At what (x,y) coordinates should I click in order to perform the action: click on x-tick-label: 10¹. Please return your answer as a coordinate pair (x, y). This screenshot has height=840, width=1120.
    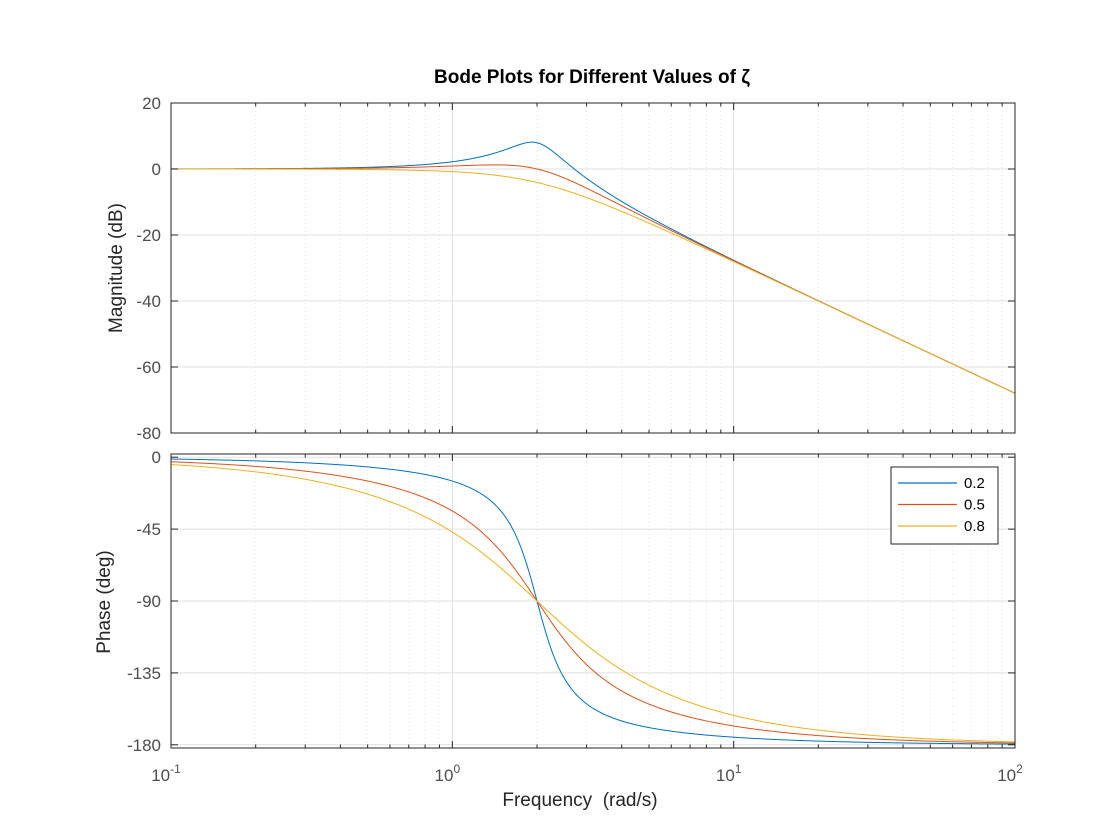
    Looking at the image, I should click on (729, 773).